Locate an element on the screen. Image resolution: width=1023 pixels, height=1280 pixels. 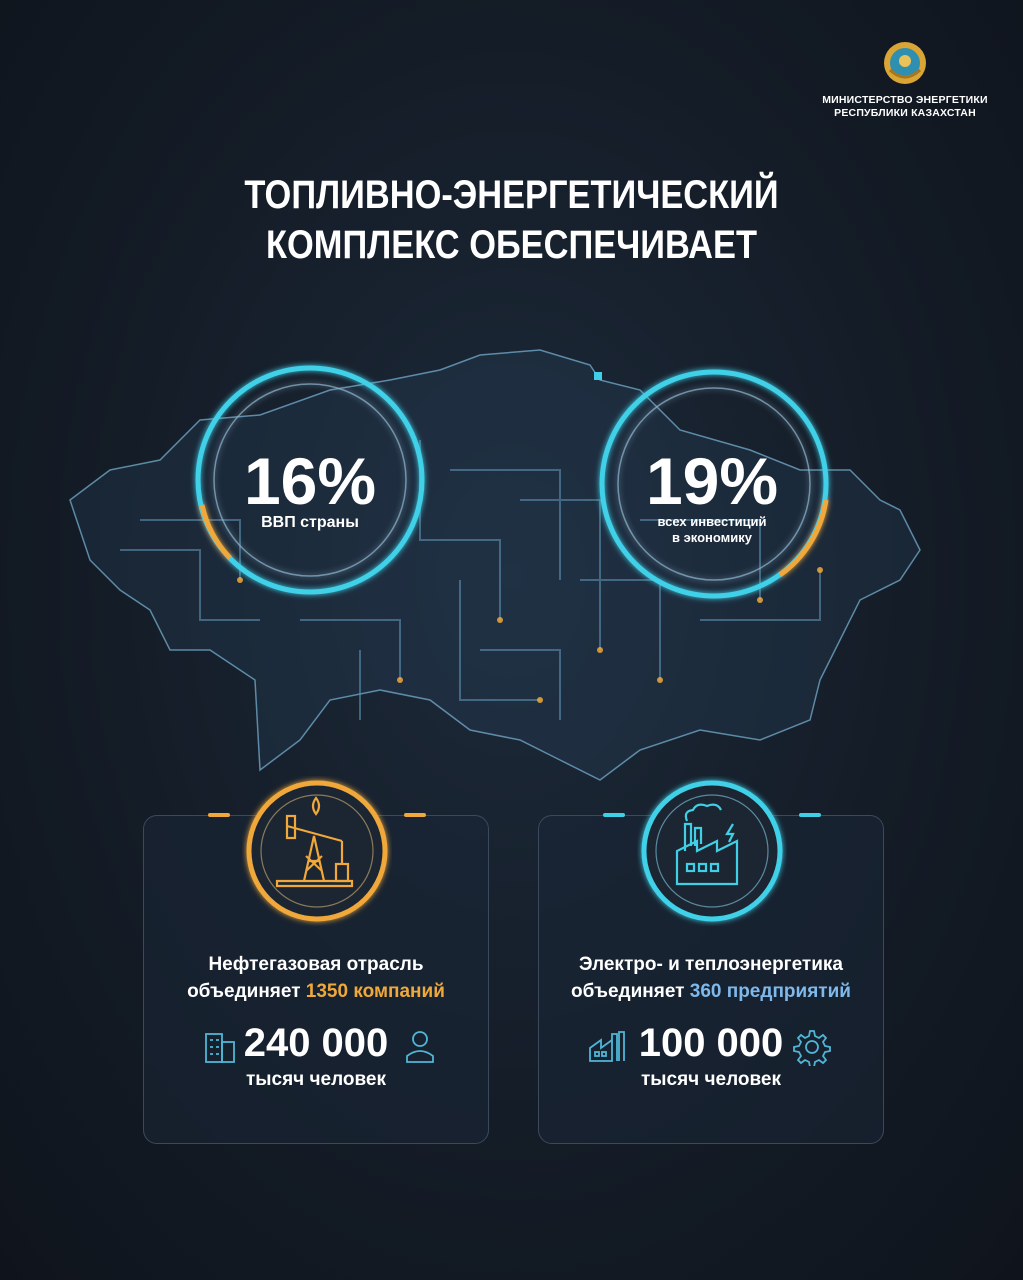
stat-investment-label-2: в экономику is located at coordinates (712, 537).